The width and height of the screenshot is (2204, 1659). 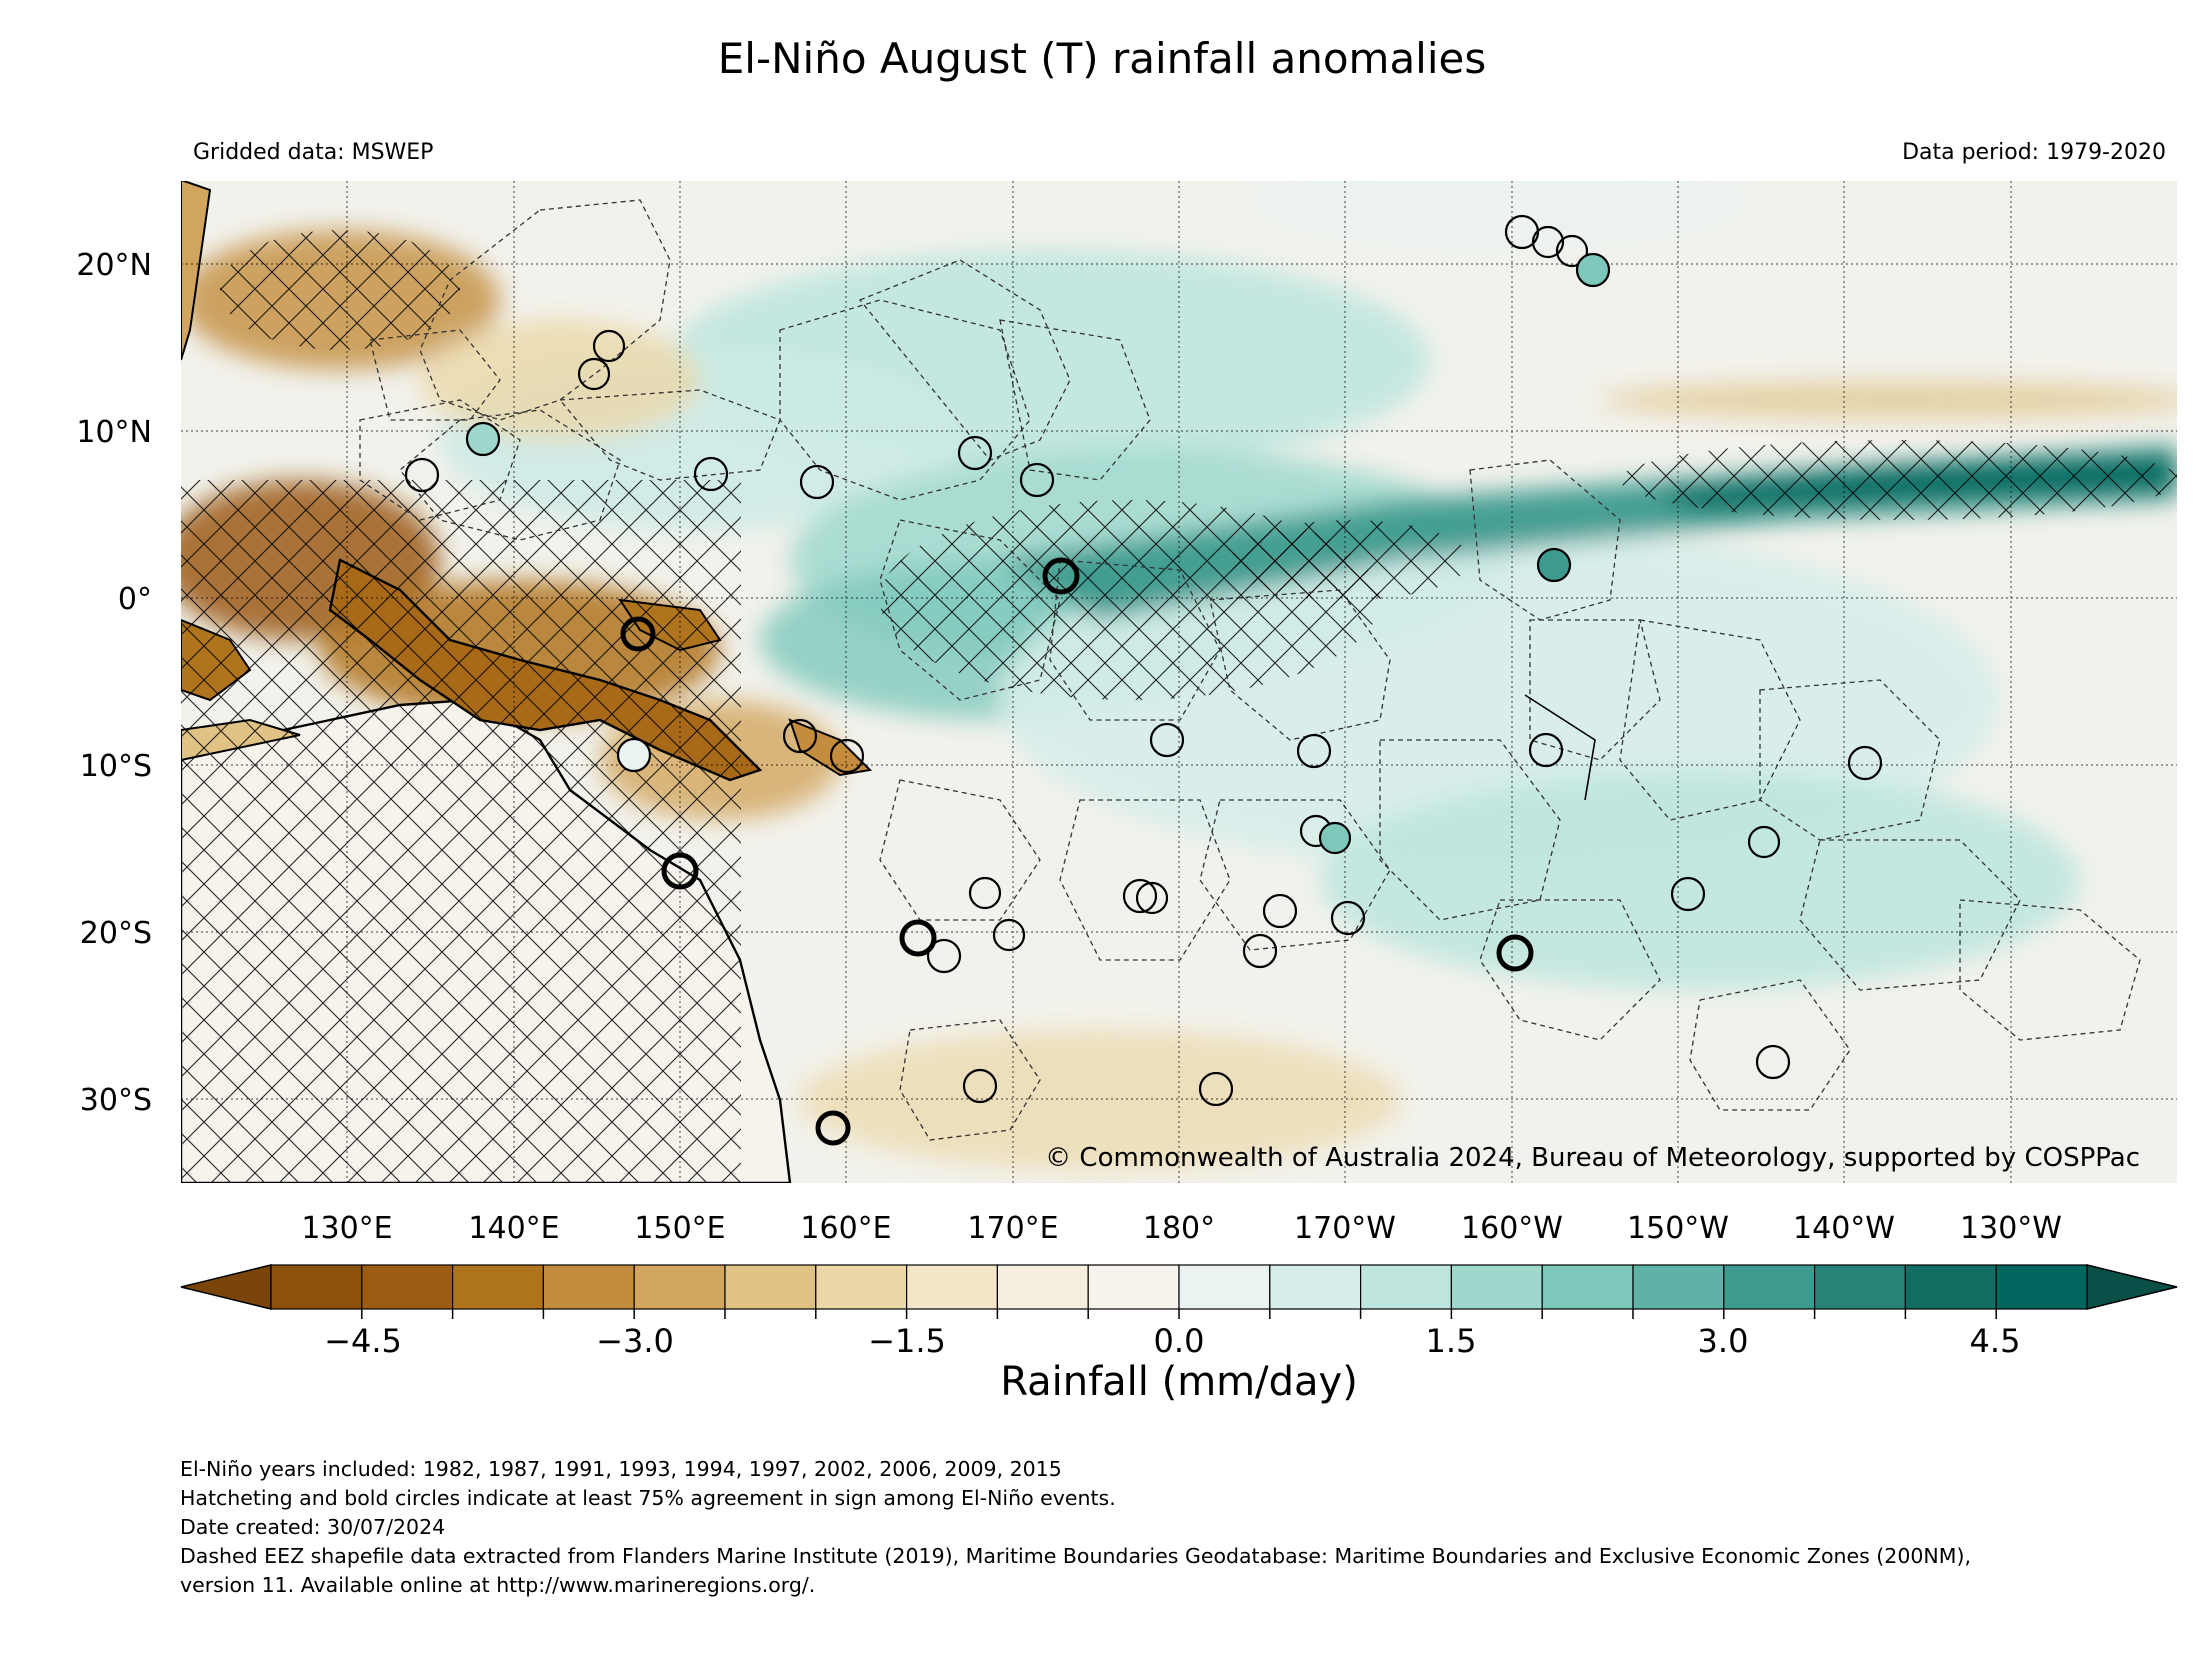 What do you see at coordinates (1102, 58) in the screenshot?
I see `page-title: El-Niño August (T) rainfall anomalies` at bounding box center [1102, 58].